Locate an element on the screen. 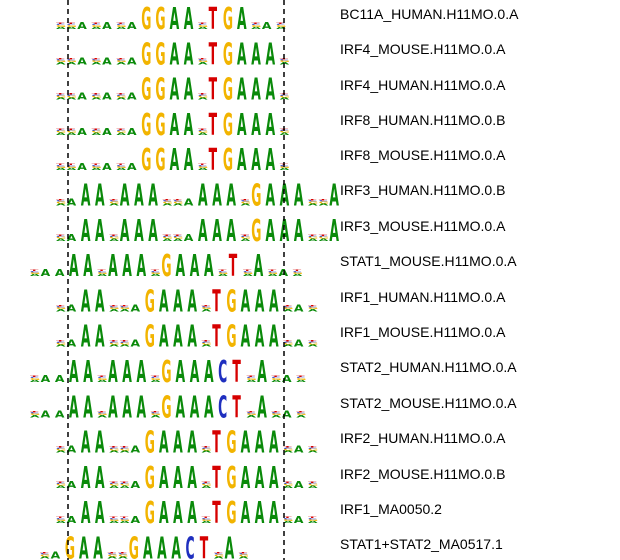  motif-label: IRF1_MOUSE.H11MO.0.A is located at coordinates (423, 332).